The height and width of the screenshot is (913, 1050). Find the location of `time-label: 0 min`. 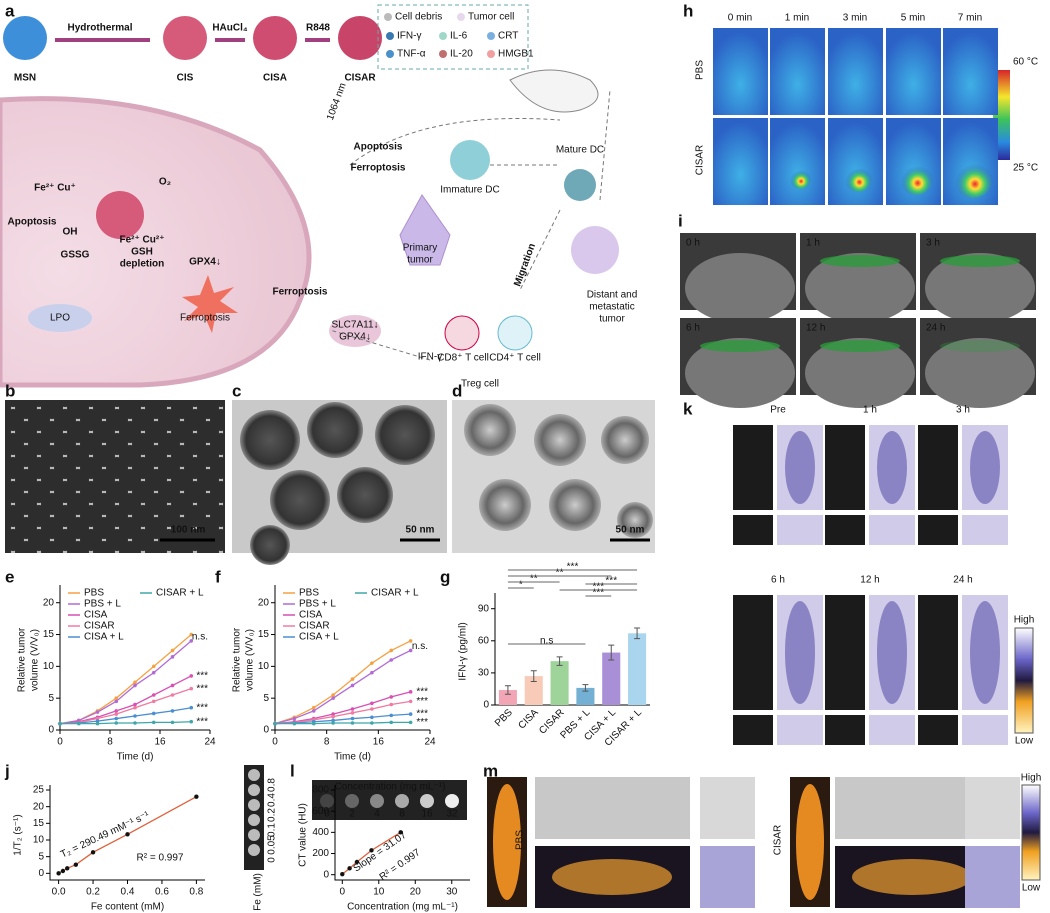

time-label: 0 min is located at coordinates (740, 18).